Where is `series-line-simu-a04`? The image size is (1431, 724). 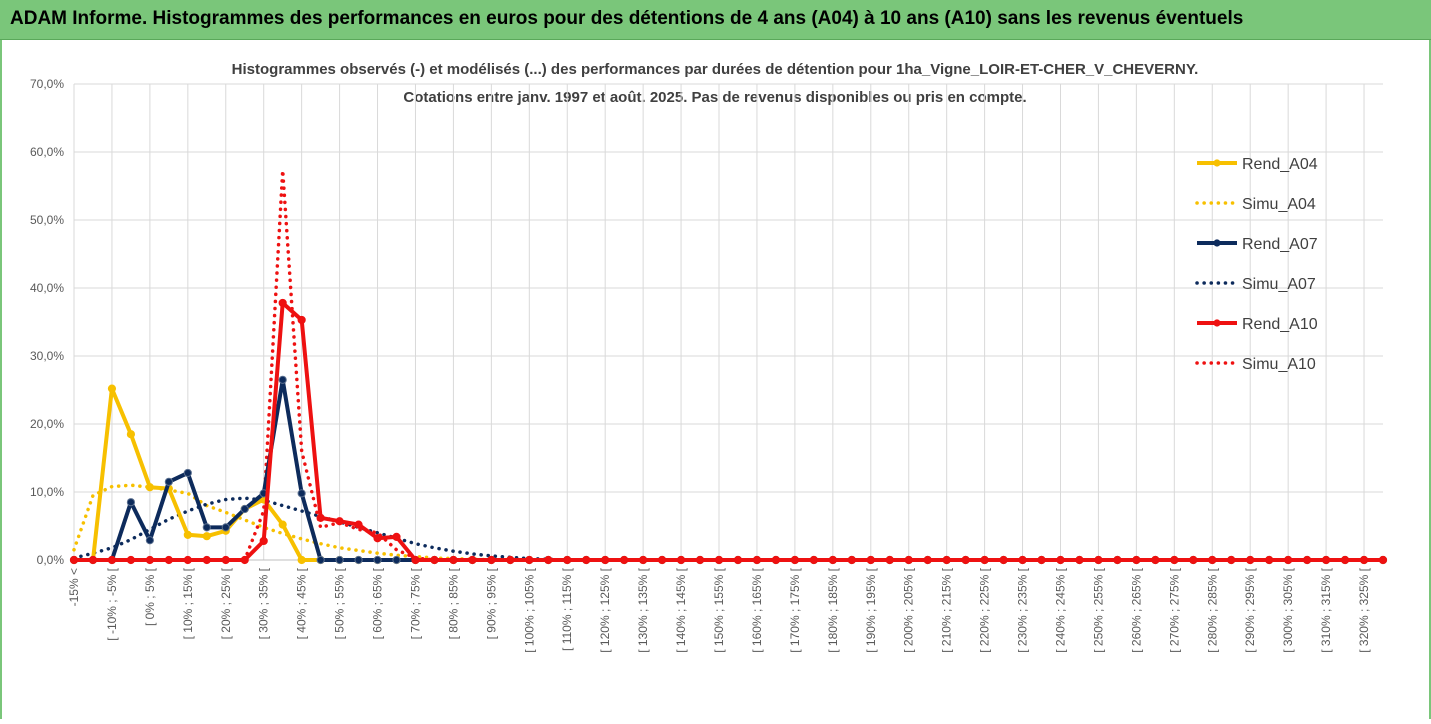 series-line-simu-a04 is located at coordinates (728, 522).